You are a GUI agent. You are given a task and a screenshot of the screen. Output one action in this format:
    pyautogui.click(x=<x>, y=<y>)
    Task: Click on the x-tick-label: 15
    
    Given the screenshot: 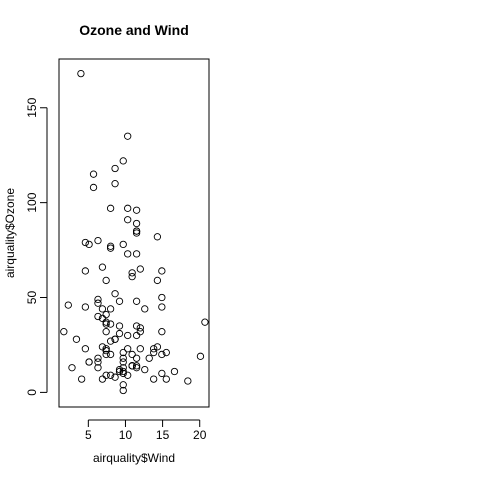 What is the action you would take?
    pyautogui.click(x=163, y=435)
    